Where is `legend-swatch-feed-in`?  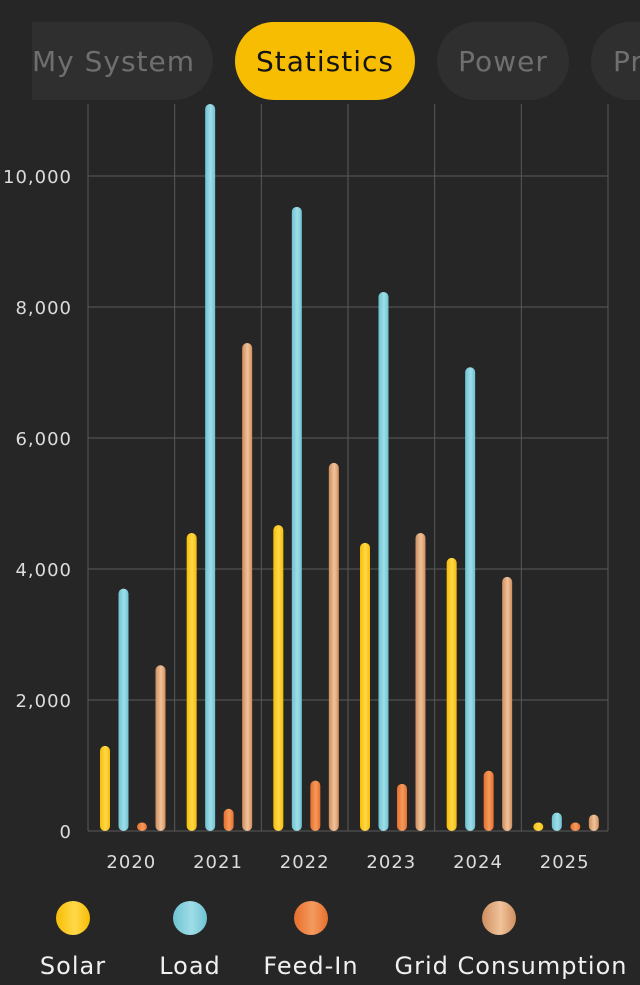
legend-swatch-feed-in is located at coordinates (311, 918).